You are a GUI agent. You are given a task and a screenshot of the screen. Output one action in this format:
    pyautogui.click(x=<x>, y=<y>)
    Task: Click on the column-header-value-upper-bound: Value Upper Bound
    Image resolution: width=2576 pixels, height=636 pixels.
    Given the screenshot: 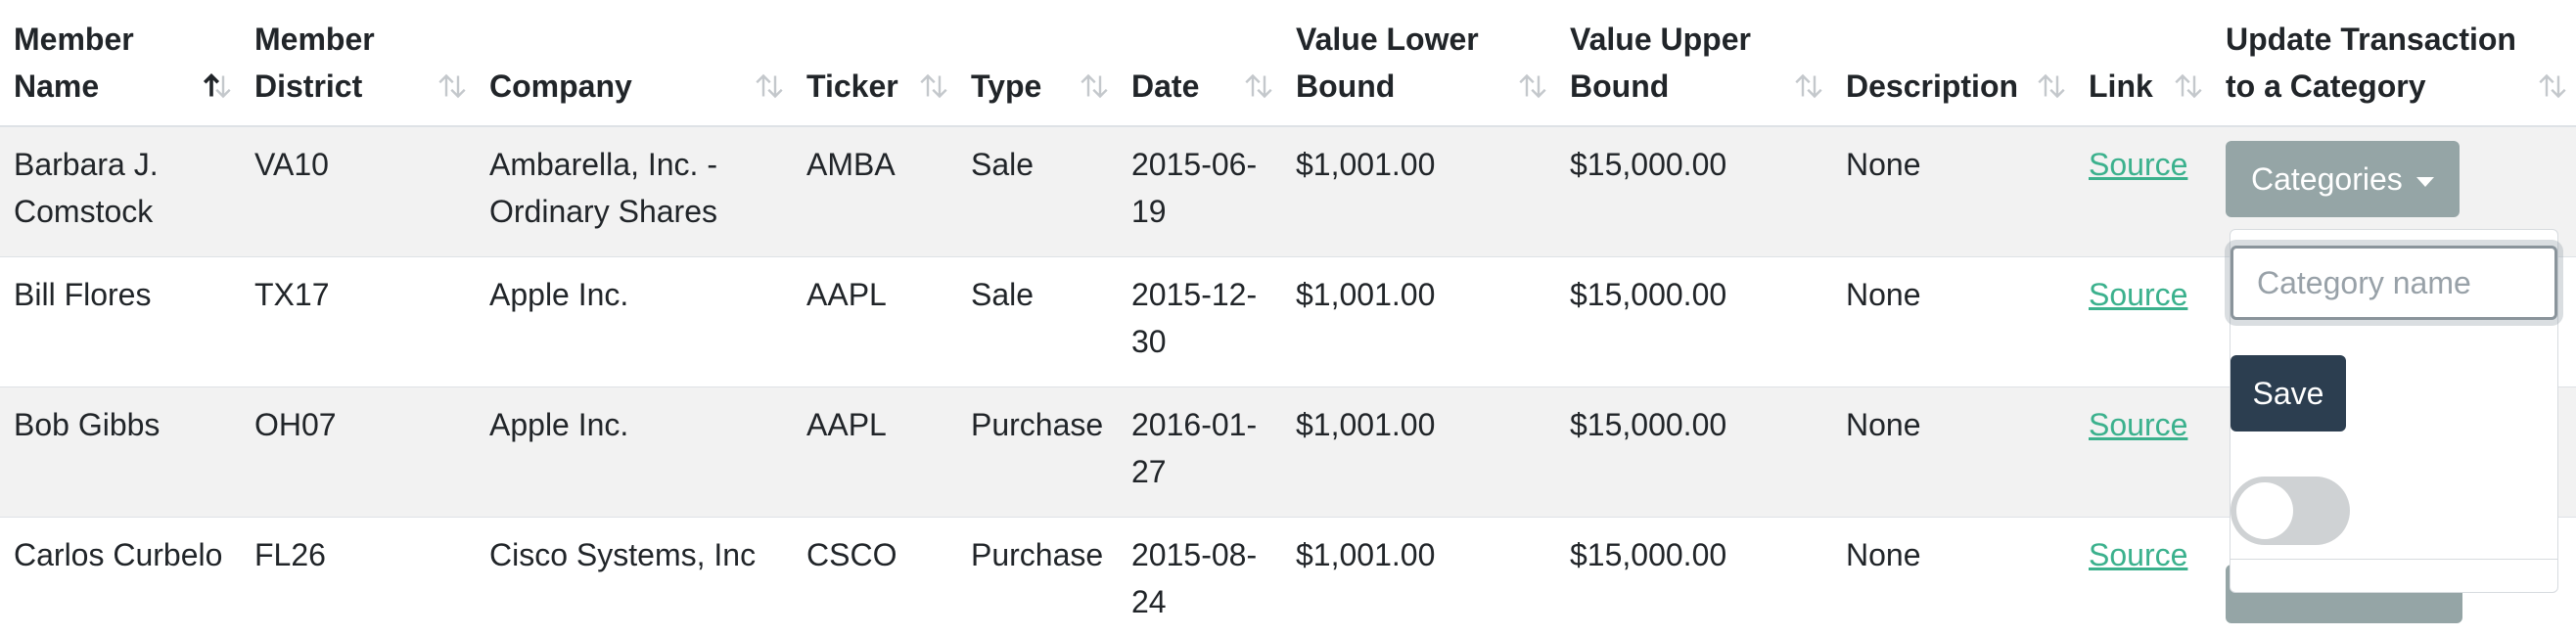 What is the action you would take?
    pyautogui.click(x=1694, y=63)
    